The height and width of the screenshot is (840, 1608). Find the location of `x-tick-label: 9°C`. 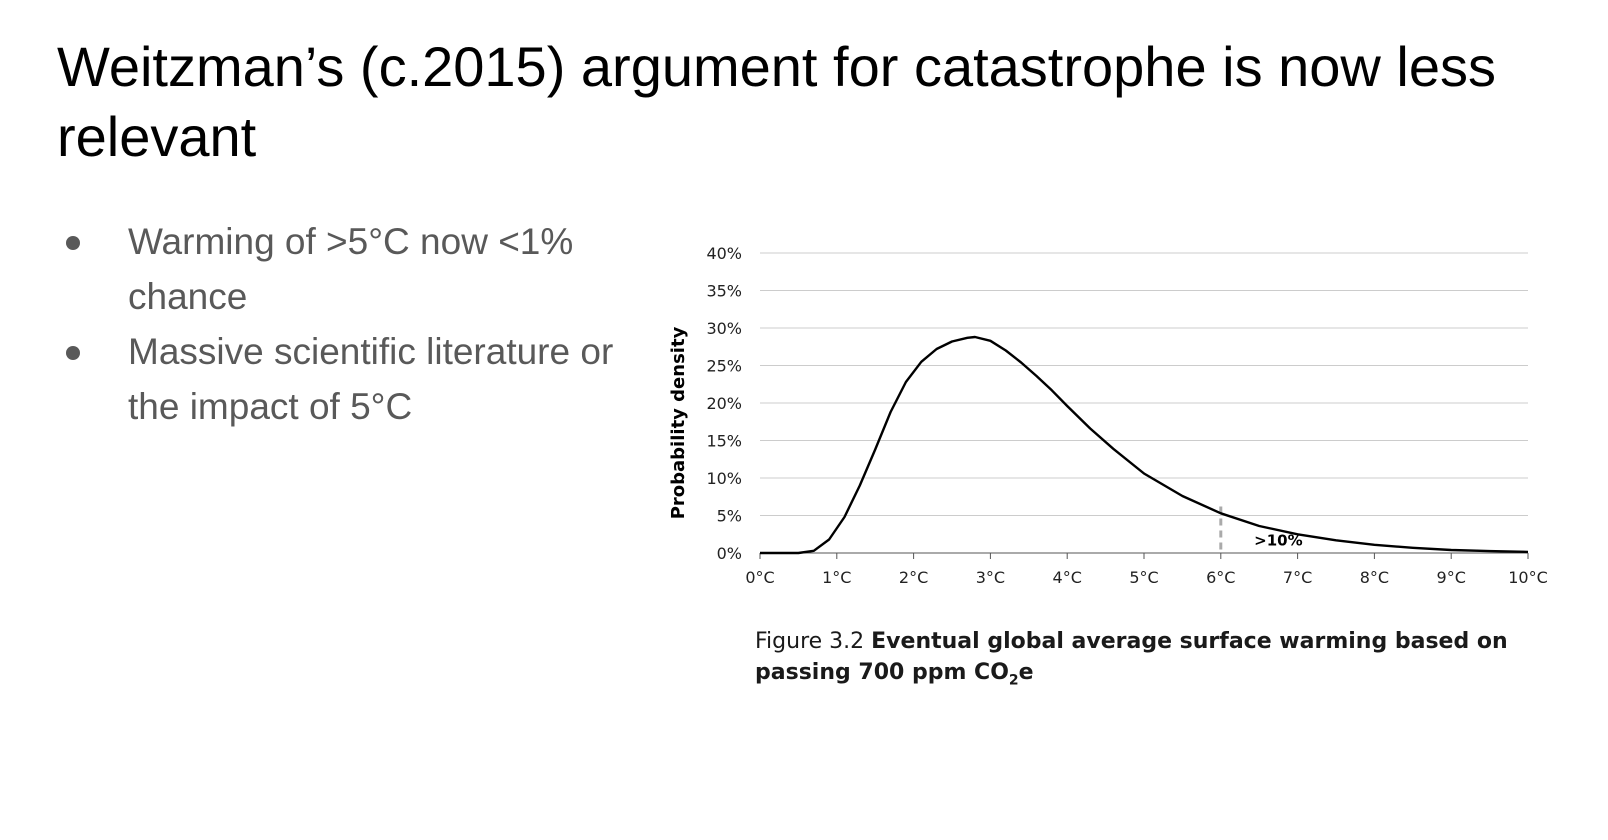

x-tick-label: 9°C is located at coordinates (1451, 577).